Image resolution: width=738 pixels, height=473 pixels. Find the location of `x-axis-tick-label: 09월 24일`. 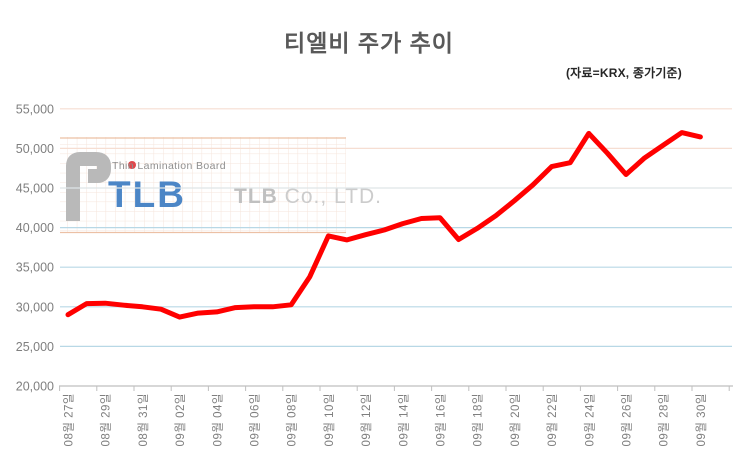

x-axis-tick-label: 09월 24일 is located at coordinates (589, 419).